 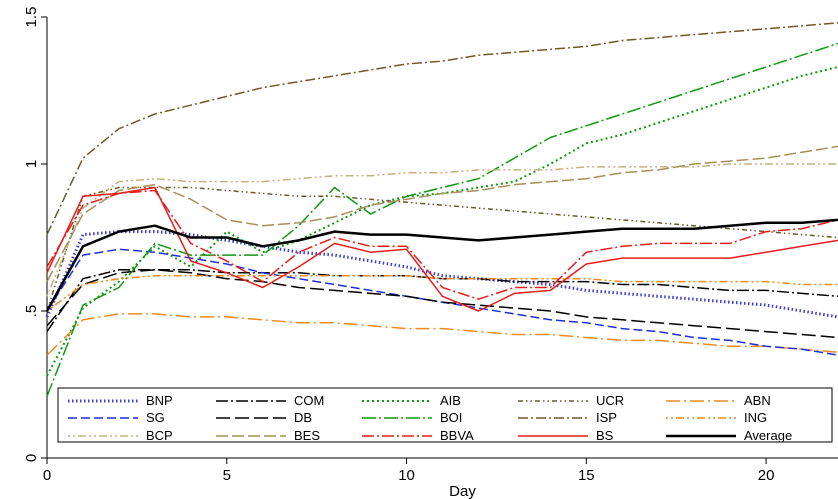 What do you see at coordinates (31, 311) in the screenshot?
I see `y-tick-label: .5` at bounding box center [31, 311].